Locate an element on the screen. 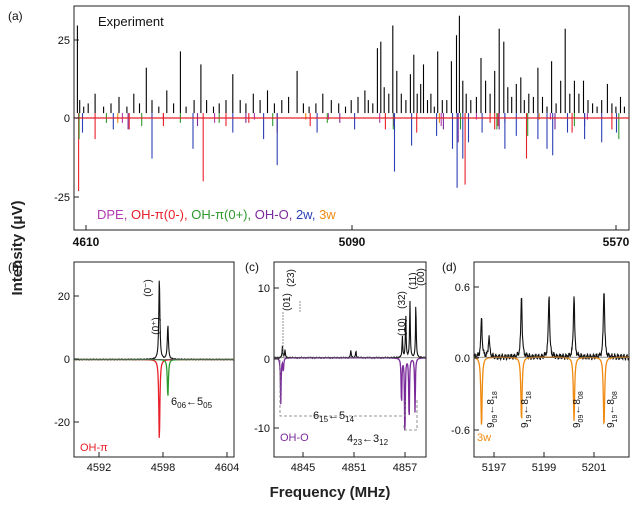  panel-c-transition-423: 423←312 is located at coordinates (368, 440).